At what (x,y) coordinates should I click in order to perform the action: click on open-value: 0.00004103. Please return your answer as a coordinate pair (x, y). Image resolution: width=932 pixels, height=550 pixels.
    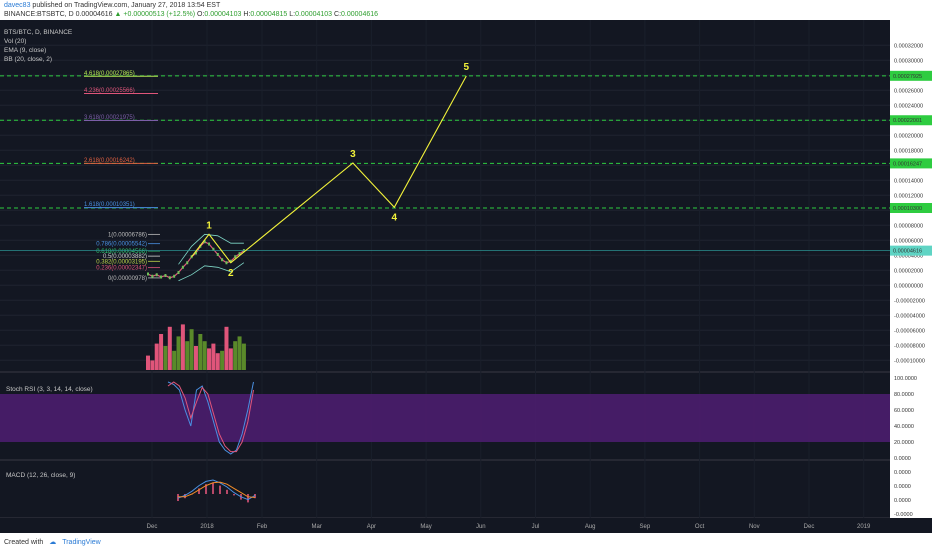
    Looking at the image, I should click on (223, 14).